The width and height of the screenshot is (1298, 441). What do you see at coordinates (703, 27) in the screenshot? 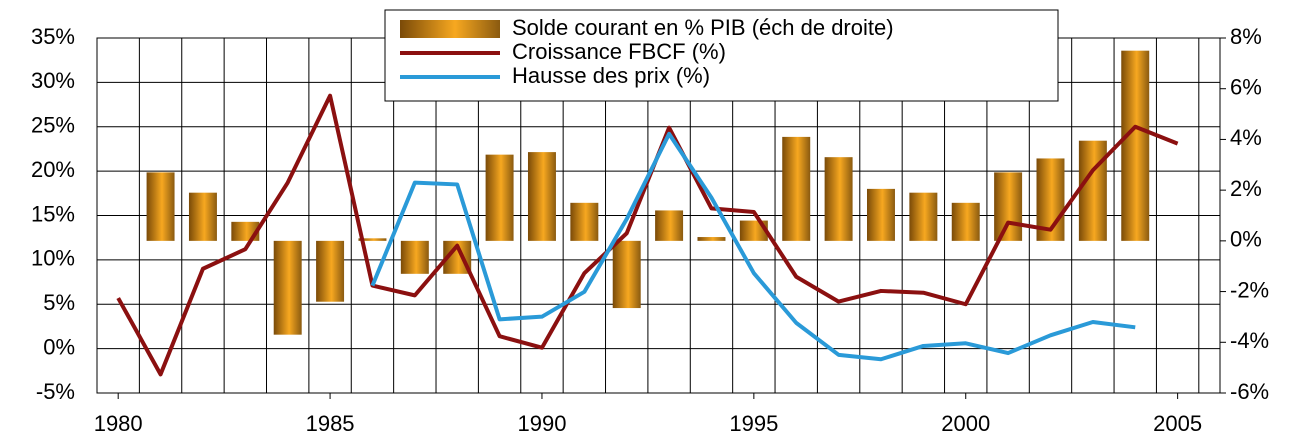
I see `legend-label: Solde courant en % PIB (éch de droite)` at bounding box center [703, 27].